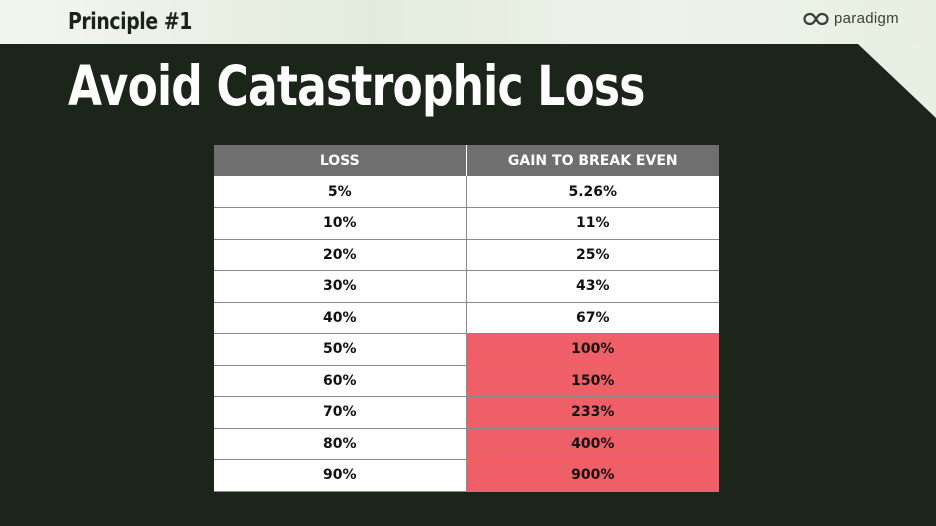 Image resolution: width=936 pixels, height=526 pixels. I want to click on paradigm-logo: paradigm, so click(851, 18).